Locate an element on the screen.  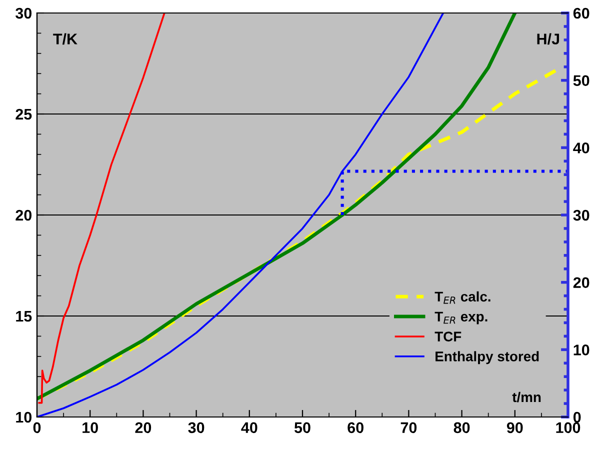
y2-tick-label: 20 is located at coordinates (581, 282).